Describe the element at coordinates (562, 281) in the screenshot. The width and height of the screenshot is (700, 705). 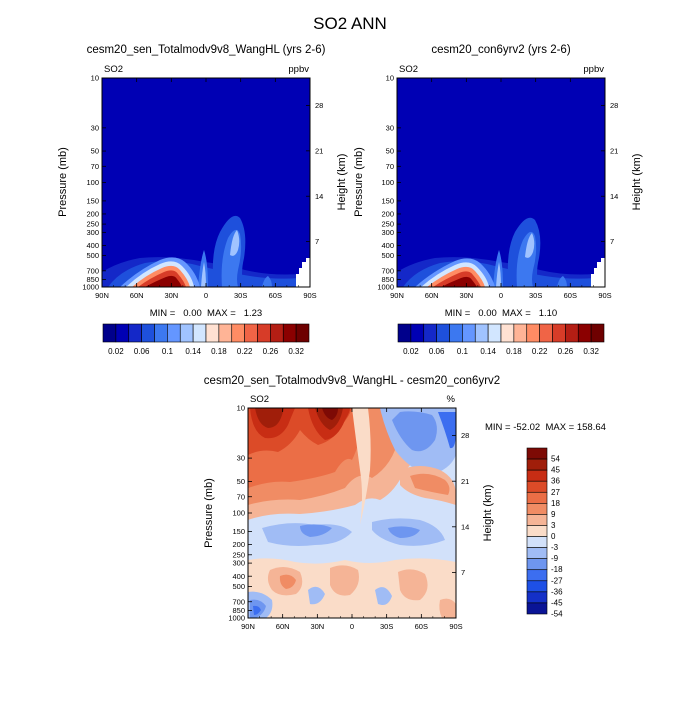
I see `panel-b-sh-feature` at that location.